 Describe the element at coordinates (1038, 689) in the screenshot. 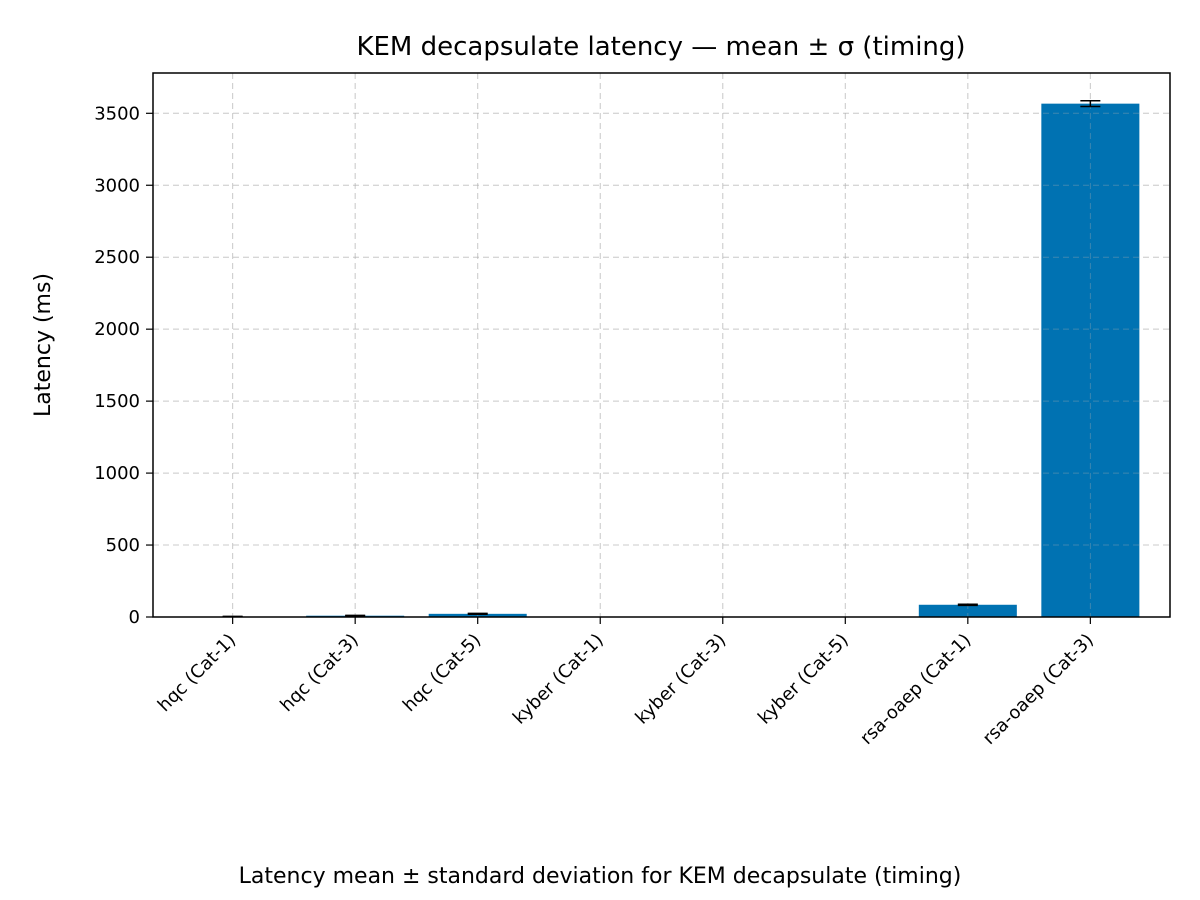

I see `x-tick-label-7: rsa-oaep (Cat-3)` at that location.